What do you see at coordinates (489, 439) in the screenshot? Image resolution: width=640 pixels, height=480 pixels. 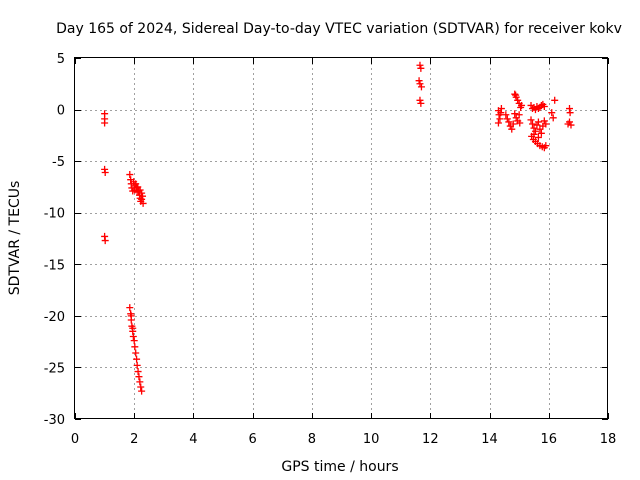 I see `x-tick-label: 14` at bounding box center [489, 439].